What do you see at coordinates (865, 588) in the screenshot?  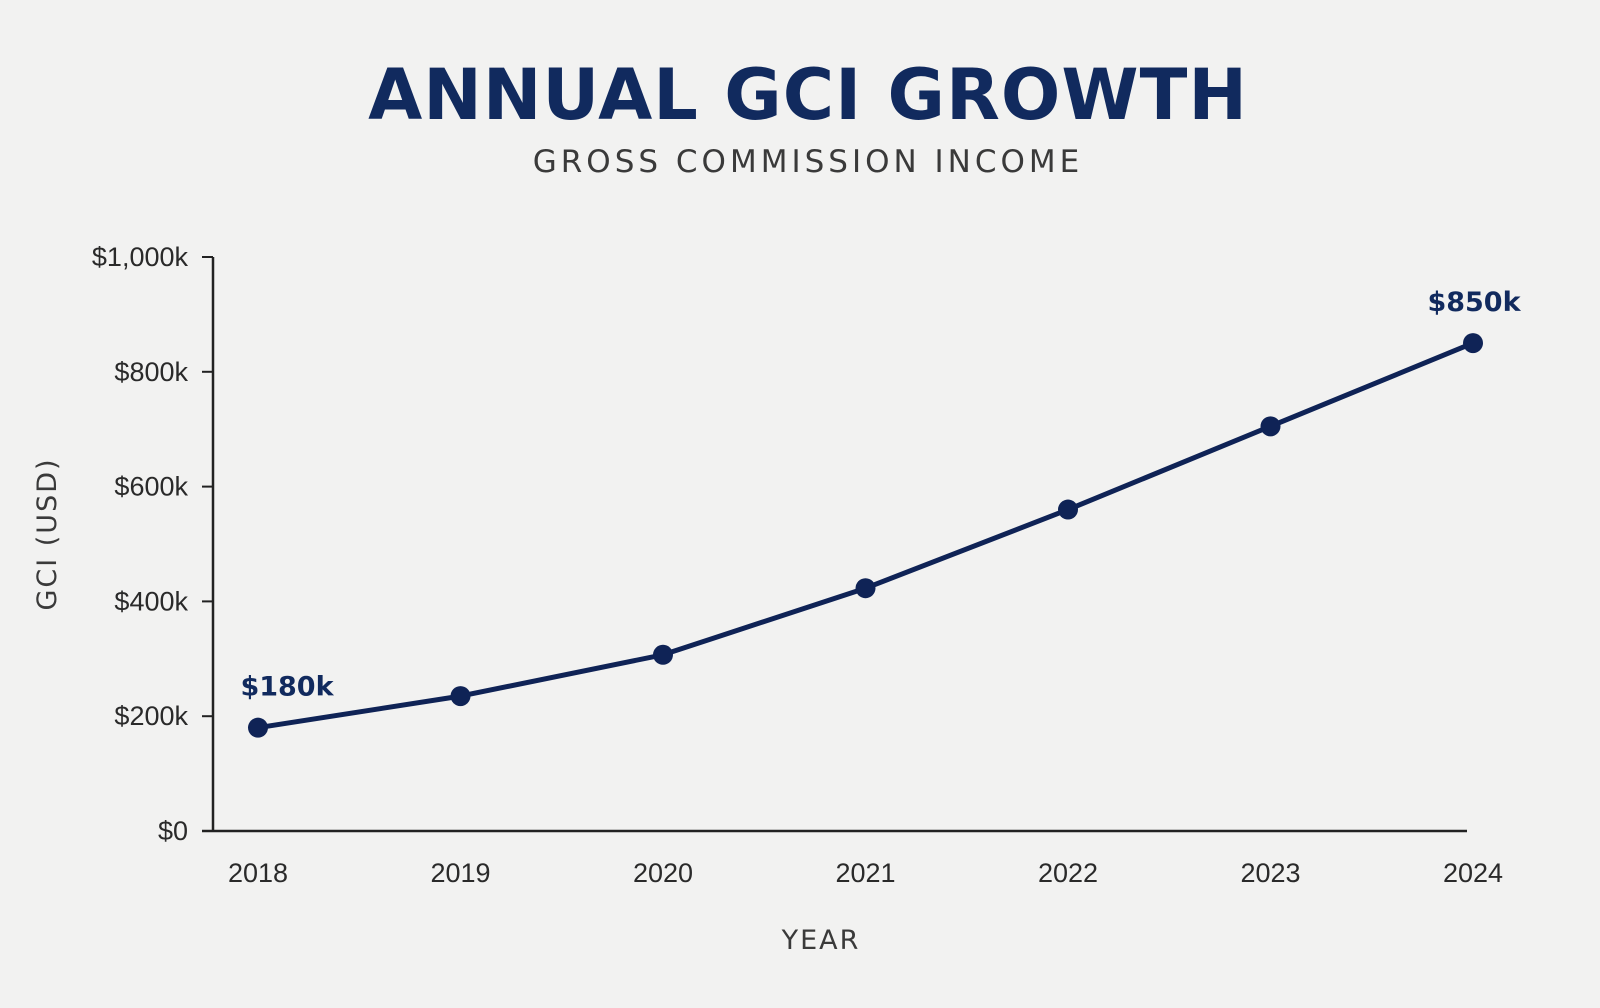 I see `data-point-2021` at bounding box center [865, 588].